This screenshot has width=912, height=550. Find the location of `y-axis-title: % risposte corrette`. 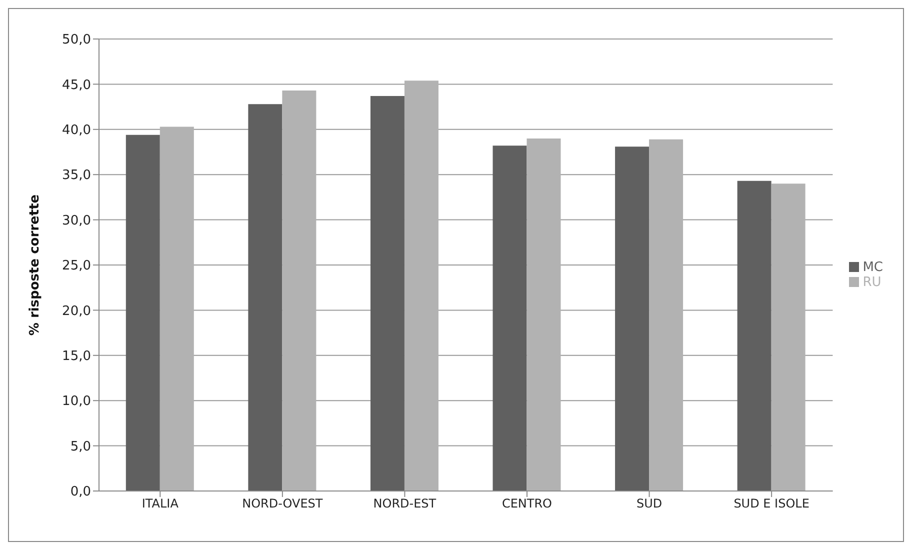

y-axis-title: % risposte corrette is located at coordinates (35, 265).